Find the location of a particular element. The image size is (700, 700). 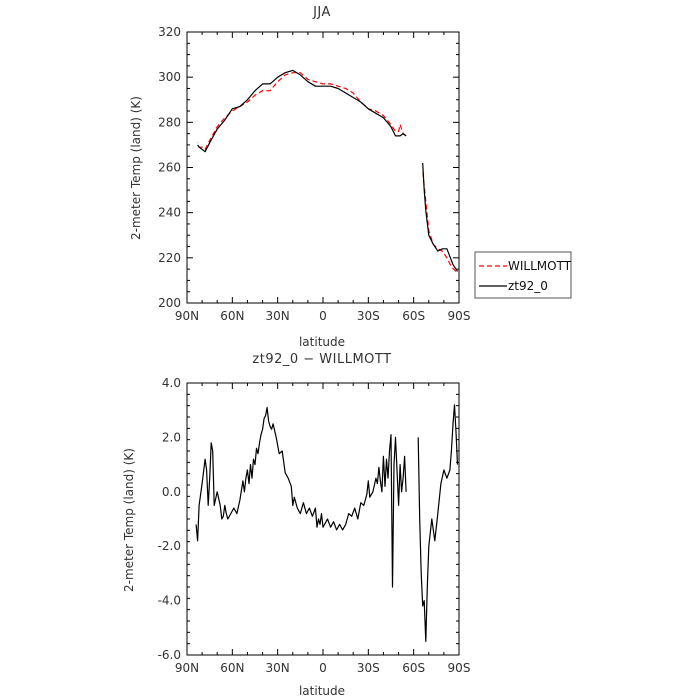

bottom-chart-y-tick-label: 0.0 is located at coordinates (171, 492).